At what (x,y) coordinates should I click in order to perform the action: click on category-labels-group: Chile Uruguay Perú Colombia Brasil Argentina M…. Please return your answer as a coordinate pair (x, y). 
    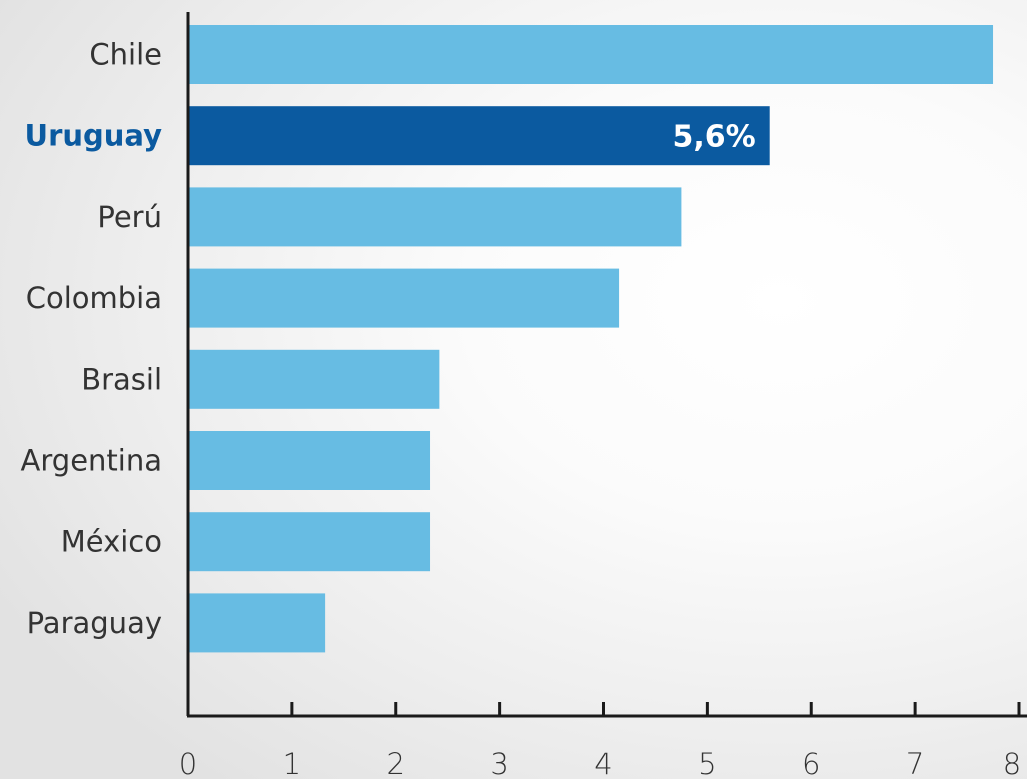
    Looking at the image, I should click on (92, 339).